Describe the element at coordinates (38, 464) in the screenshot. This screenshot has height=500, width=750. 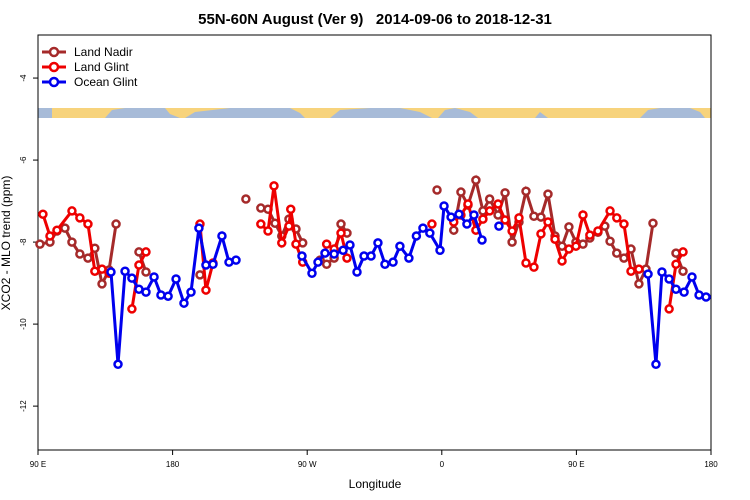
I see `x-tick-label: 90 E` at that location.